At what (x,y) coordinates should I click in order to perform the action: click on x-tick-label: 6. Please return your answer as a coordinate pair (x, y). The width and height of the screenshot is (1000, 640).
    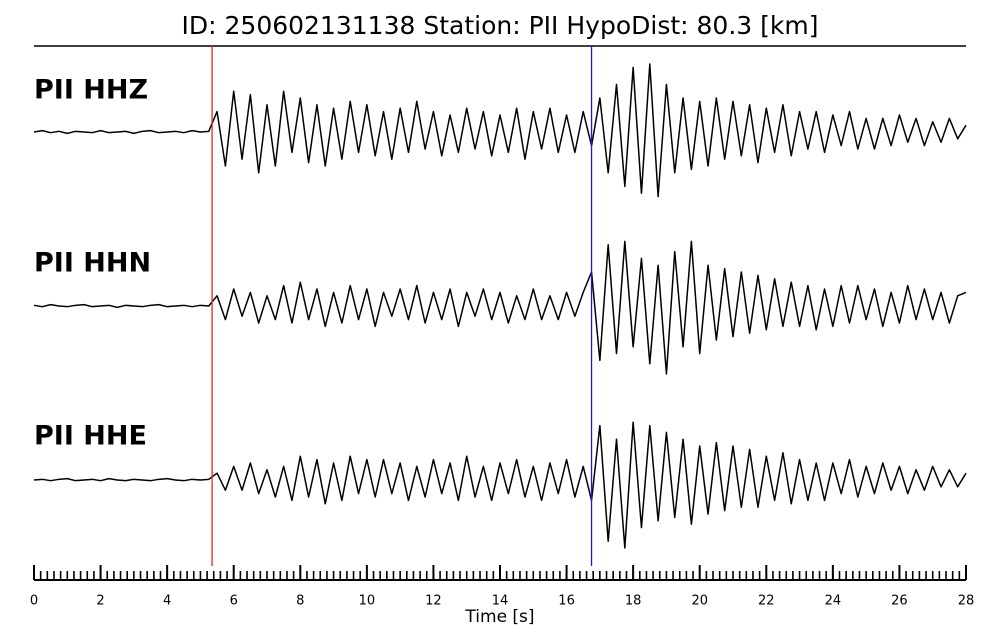
    Looking at the image, I should click on (234, 601).